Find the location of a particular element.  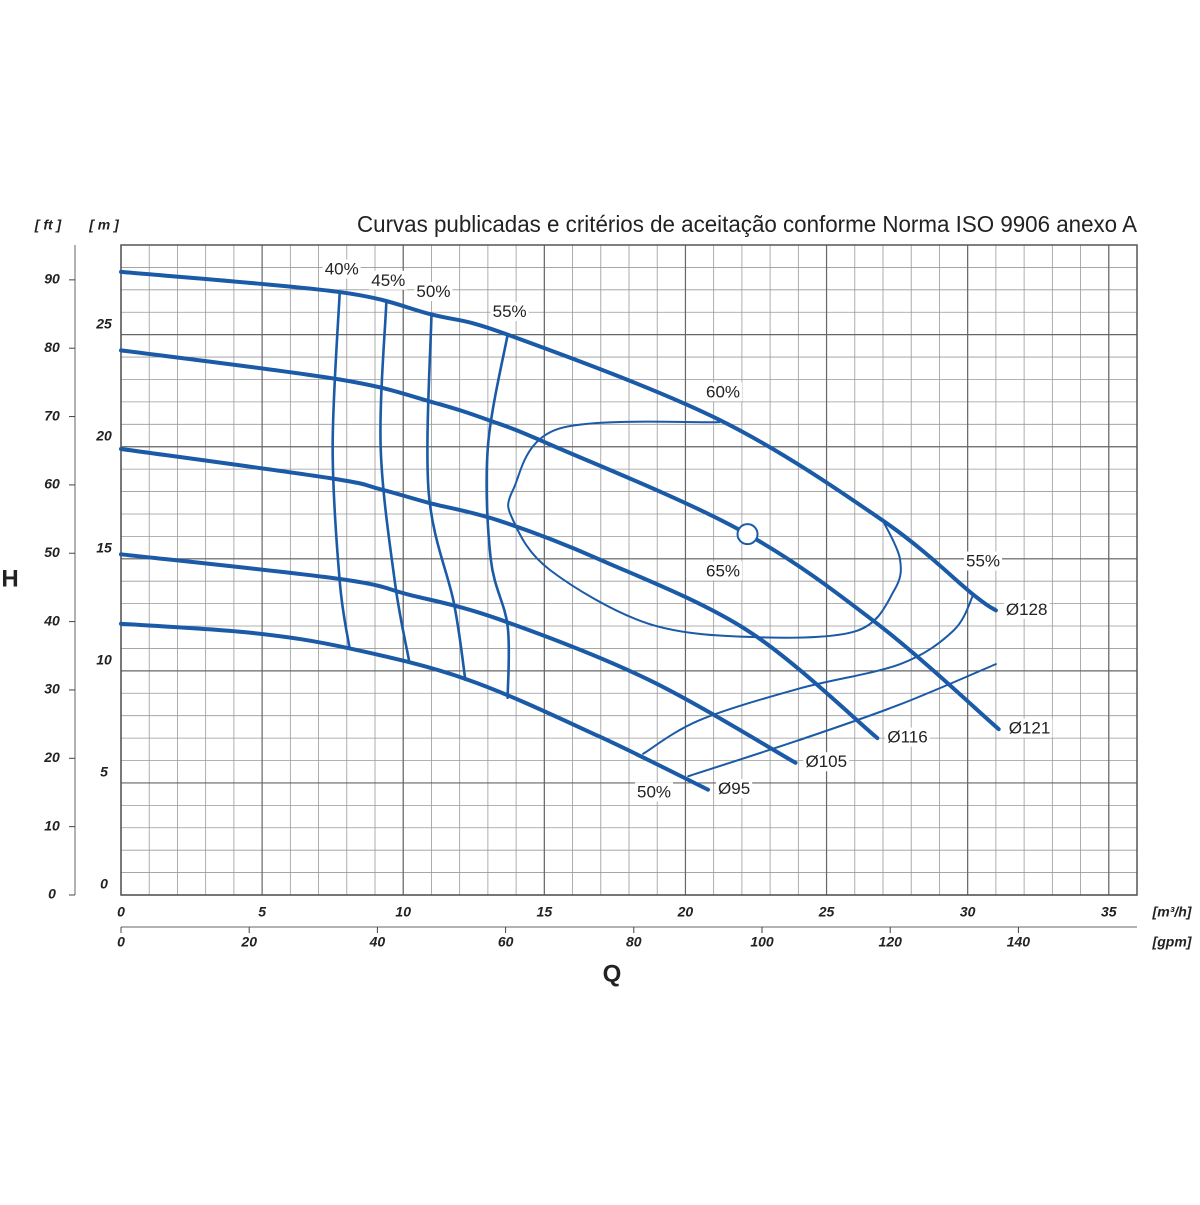

x-label: Q is located at coordinates (612, 973).